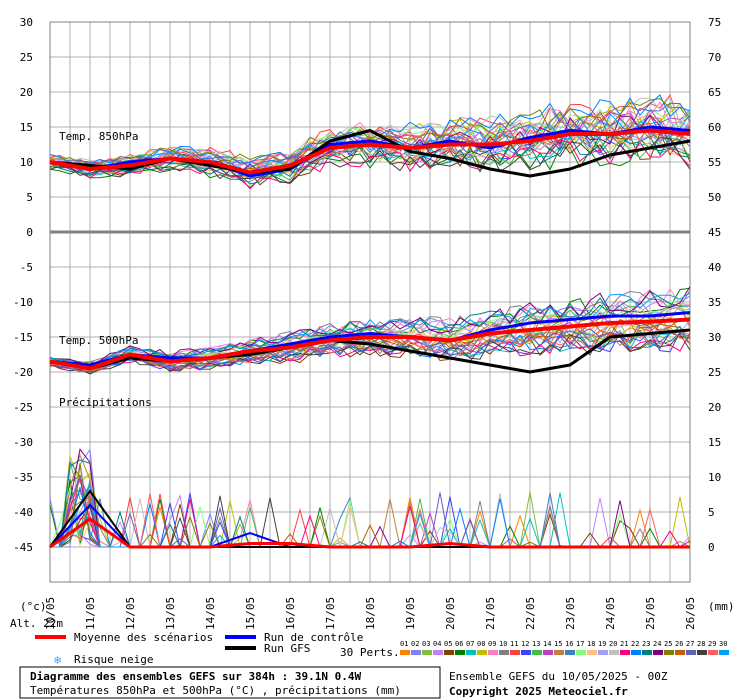 The height and width of the screenshot is (700, 740). Describe the element at coordinates (26, 57) in the screenshot. I see `y-left-tick: 25` at that location.